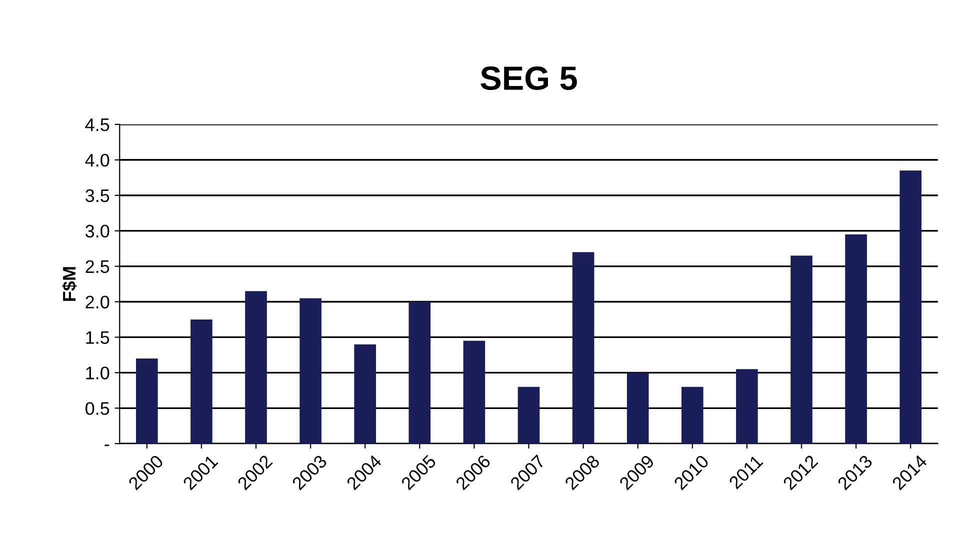 This screenshot has height=541, width=957. What do you see at coordinates (97, 125) in the screenshot?
I see `y-tick-label: 4.5` at bounding box center [97, 125].